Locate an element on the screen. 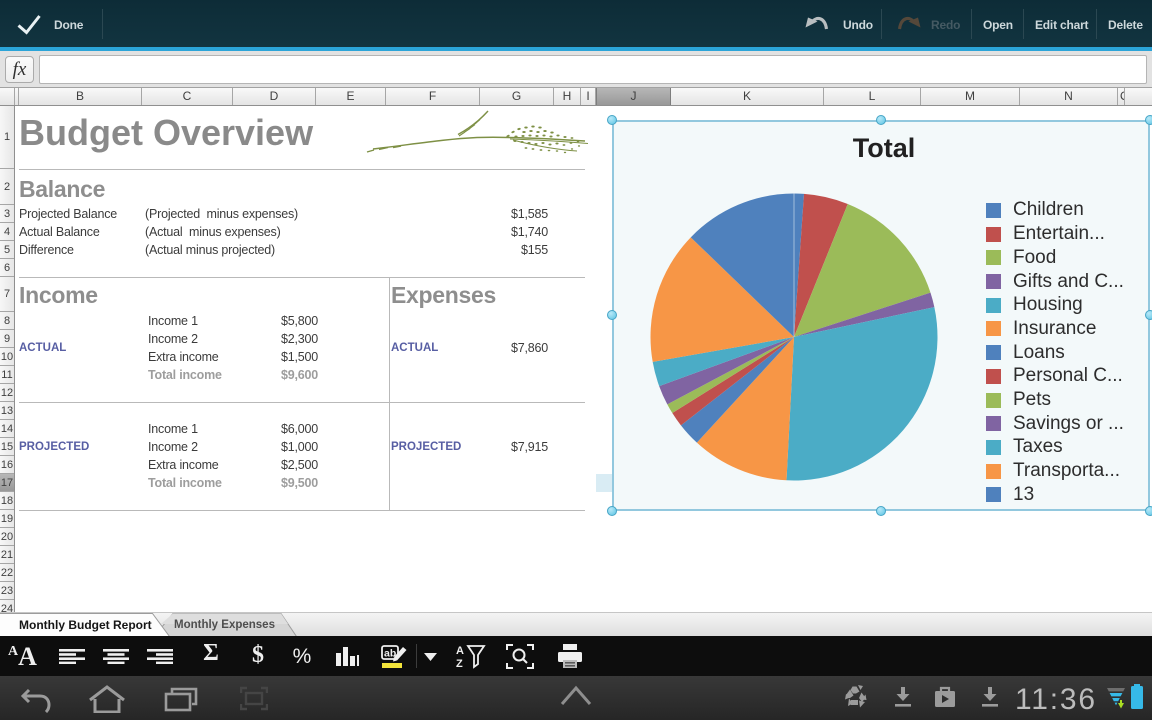  svg-text: ab is located at coordinates (390, 654).